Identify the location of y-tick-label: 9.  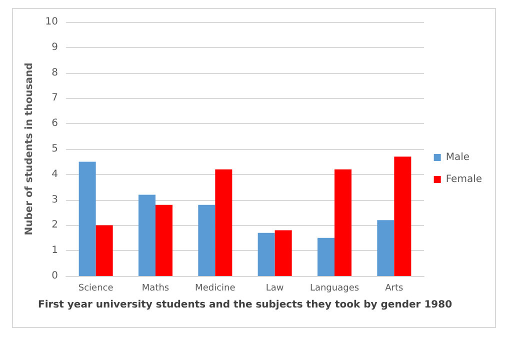
(55, 47).